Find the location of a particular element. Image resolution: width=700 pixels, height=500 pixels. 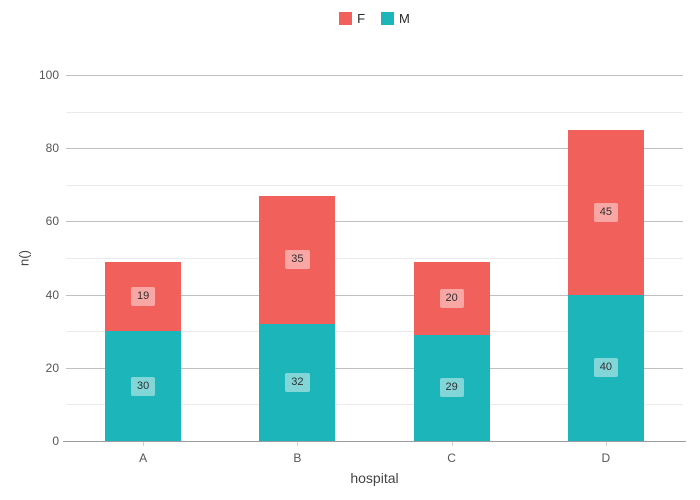

bar-segment-d-m: 40 is located at coordinates (605, 367).